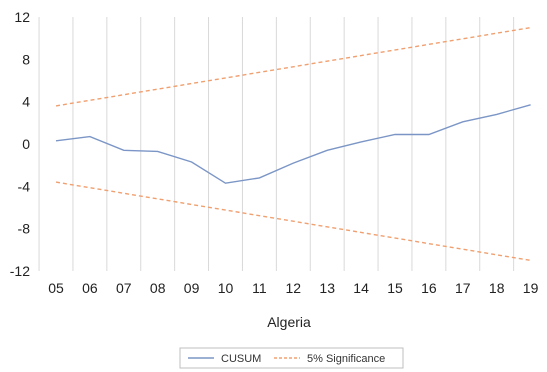 The height and width of the screenshot is (372, 547). What do you see at coordinates (259, 288) in the screenshot?
I see `x-tick-label: 11` at bounding box center [259, 288].